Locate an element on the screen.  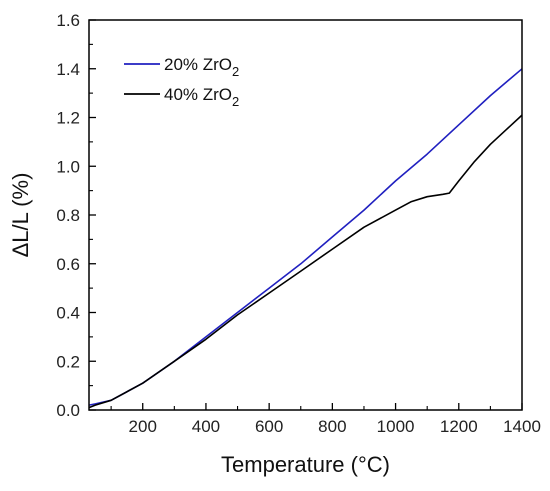
x-axis-label: Temperature (°C) is located at coordinates (305, 464).